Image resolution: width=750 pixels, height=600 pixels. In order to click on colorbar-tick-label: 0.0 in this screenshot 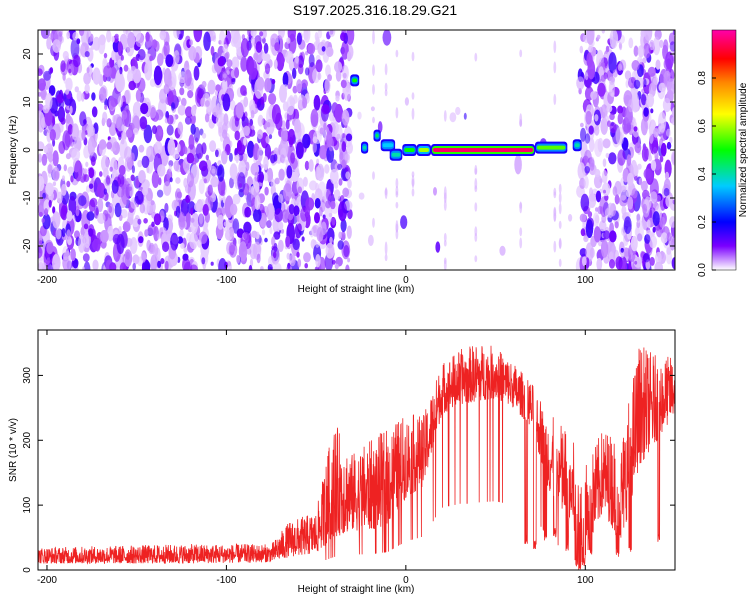, I will do `click(702, 270)`.